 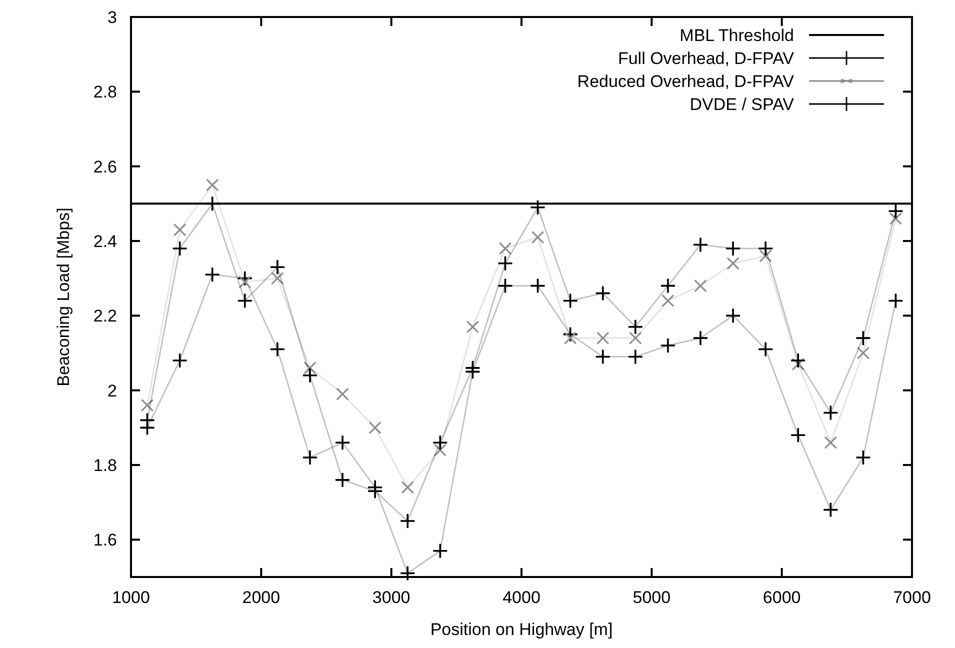 I want to click on y-tick-label: 1.8, so click(x=105, y=465).